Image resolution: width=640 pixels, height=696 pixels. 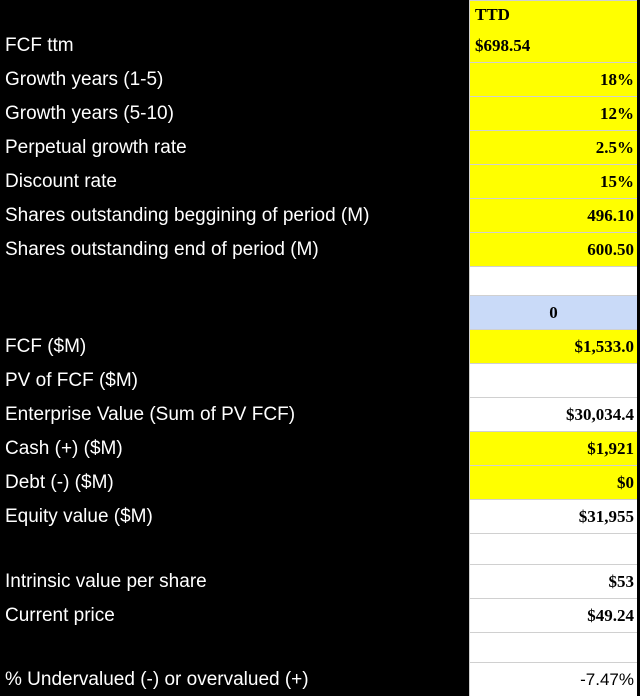 I want to click on row-label: Intrinsic value per share, so click(x=106, y=581).